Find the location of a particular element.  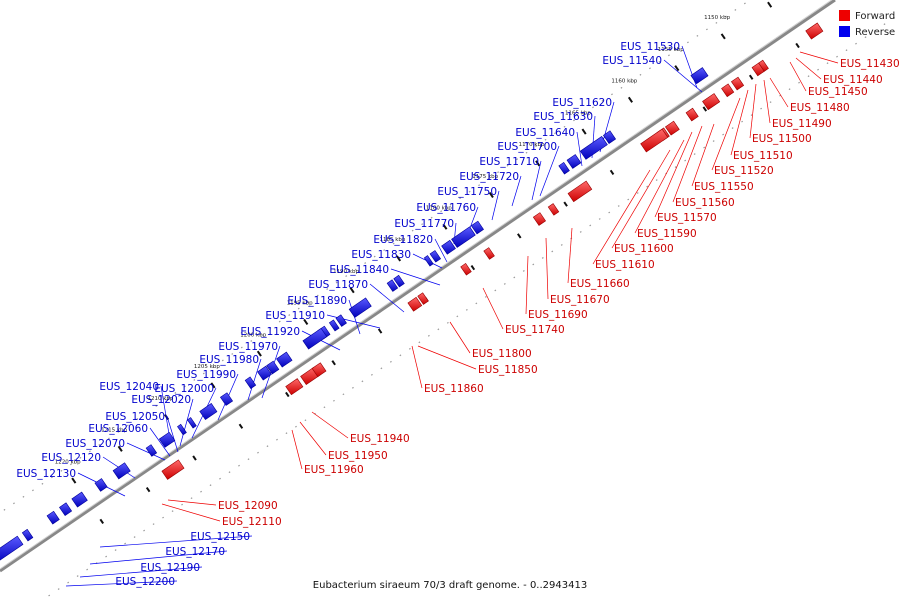

gene-label: EUS_11750 is located at coordinates (467, 192).